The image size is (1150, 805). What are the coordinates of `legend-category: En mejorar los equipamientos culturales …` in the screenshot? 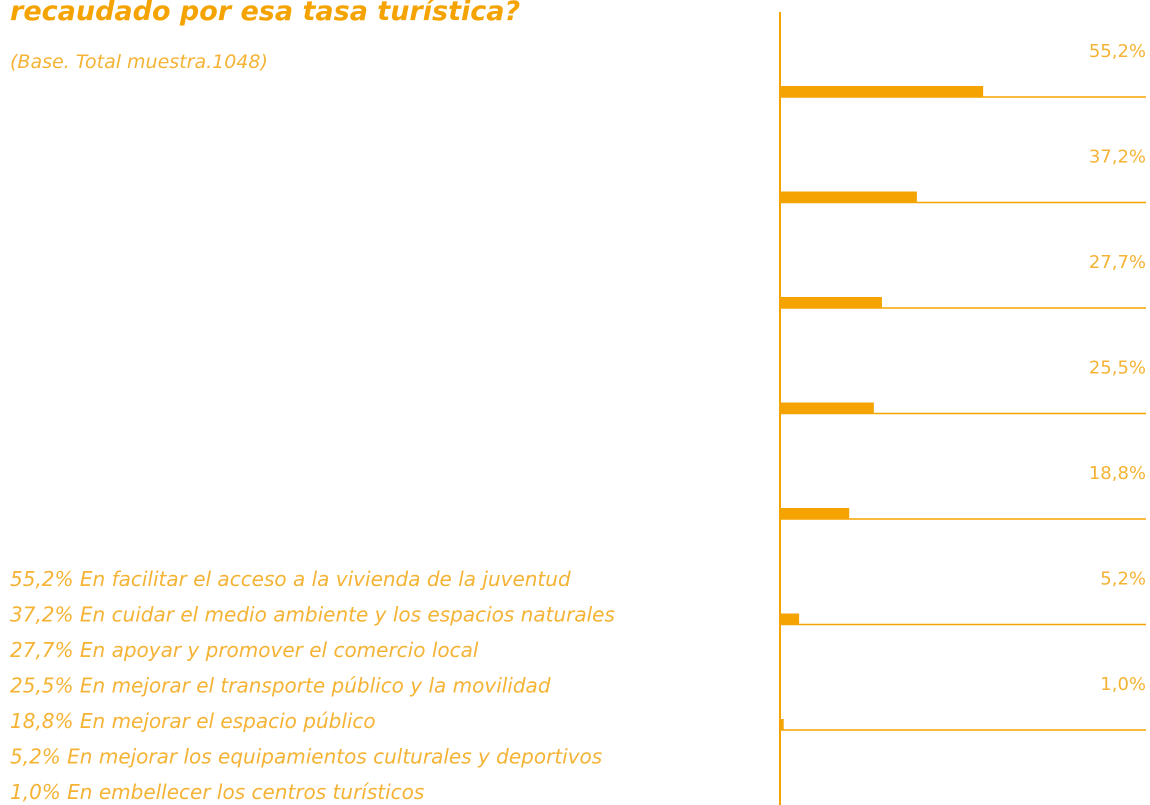 It's located at (334, 757).